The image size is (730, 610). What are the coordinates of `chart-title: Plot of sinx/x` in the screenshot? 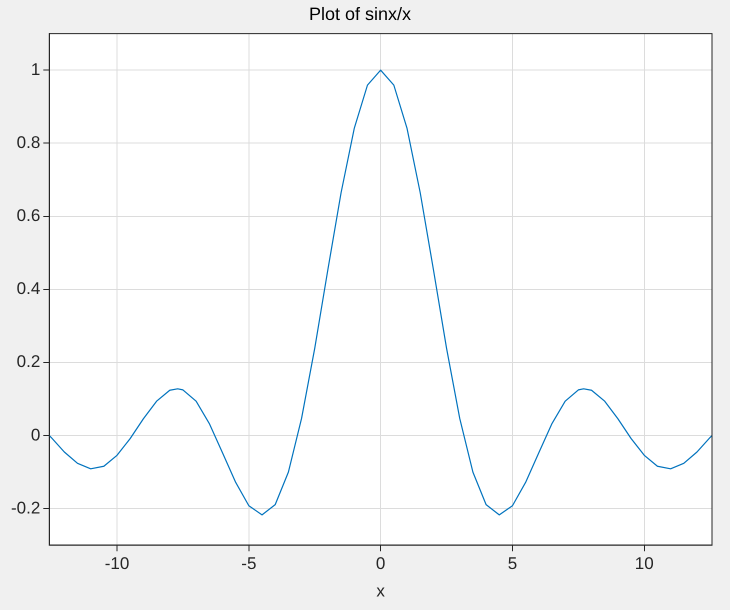 It's located at (360, 14).